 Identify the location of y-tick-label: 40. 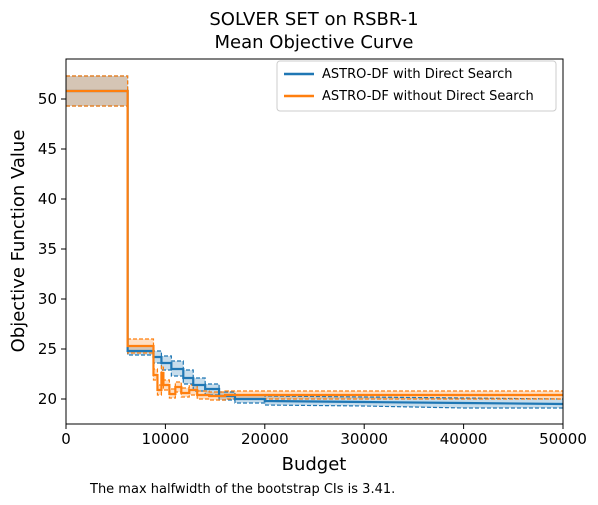
(47, 199).